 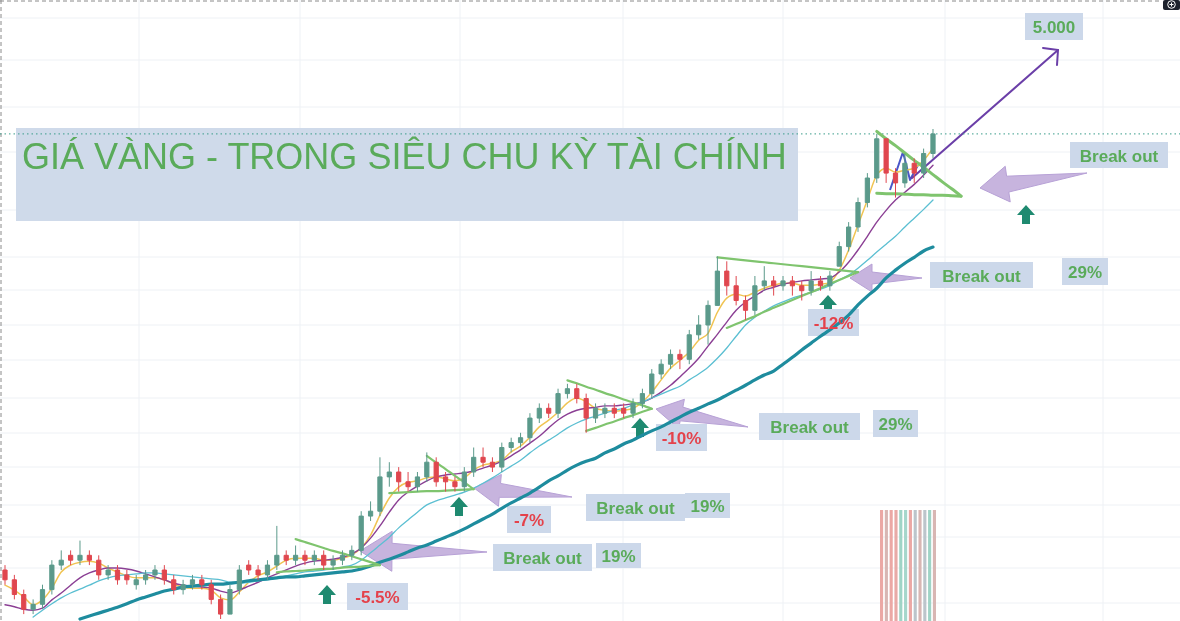 What do you see at coordinates (681, 438) in the screenshot?
I see `annotation: -10%` at bounding box center [681, 438].